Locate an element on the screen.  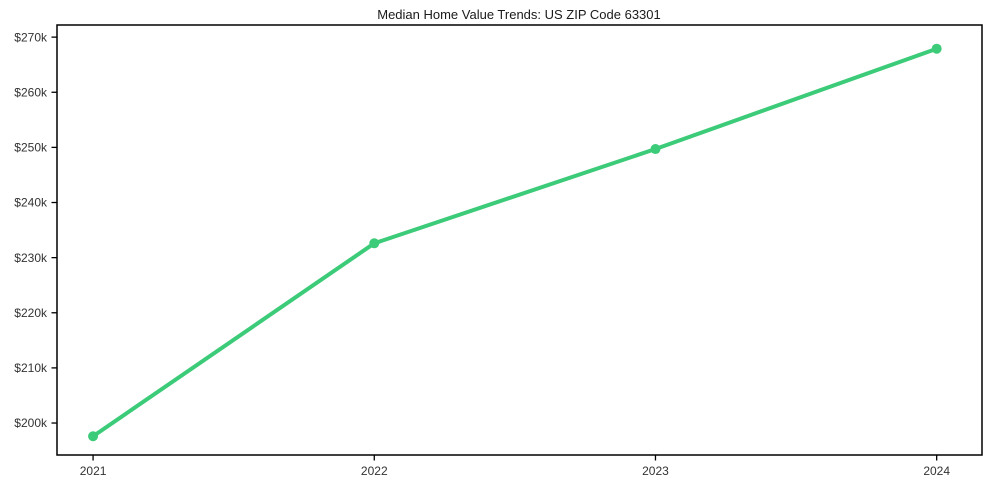
x-tick-label: 2024 is located at coordinates (936, 471).